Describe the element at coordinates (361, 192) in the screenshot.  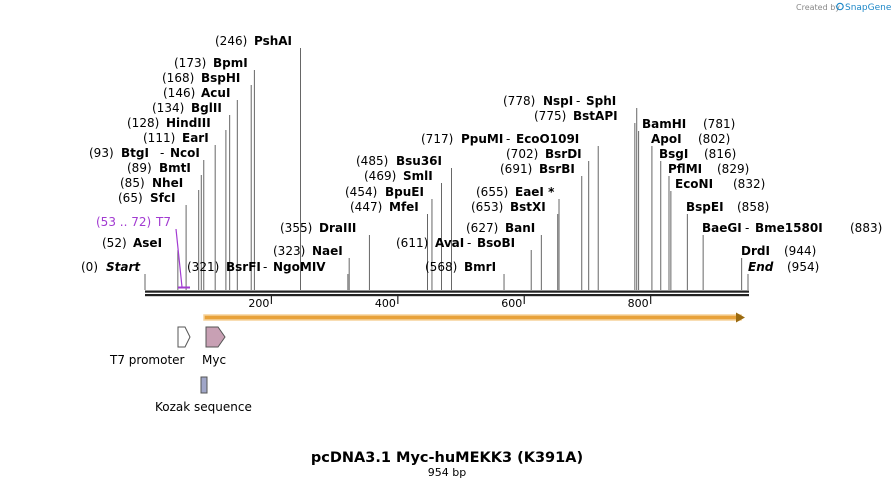
I see `site-position: (454)` at that location.